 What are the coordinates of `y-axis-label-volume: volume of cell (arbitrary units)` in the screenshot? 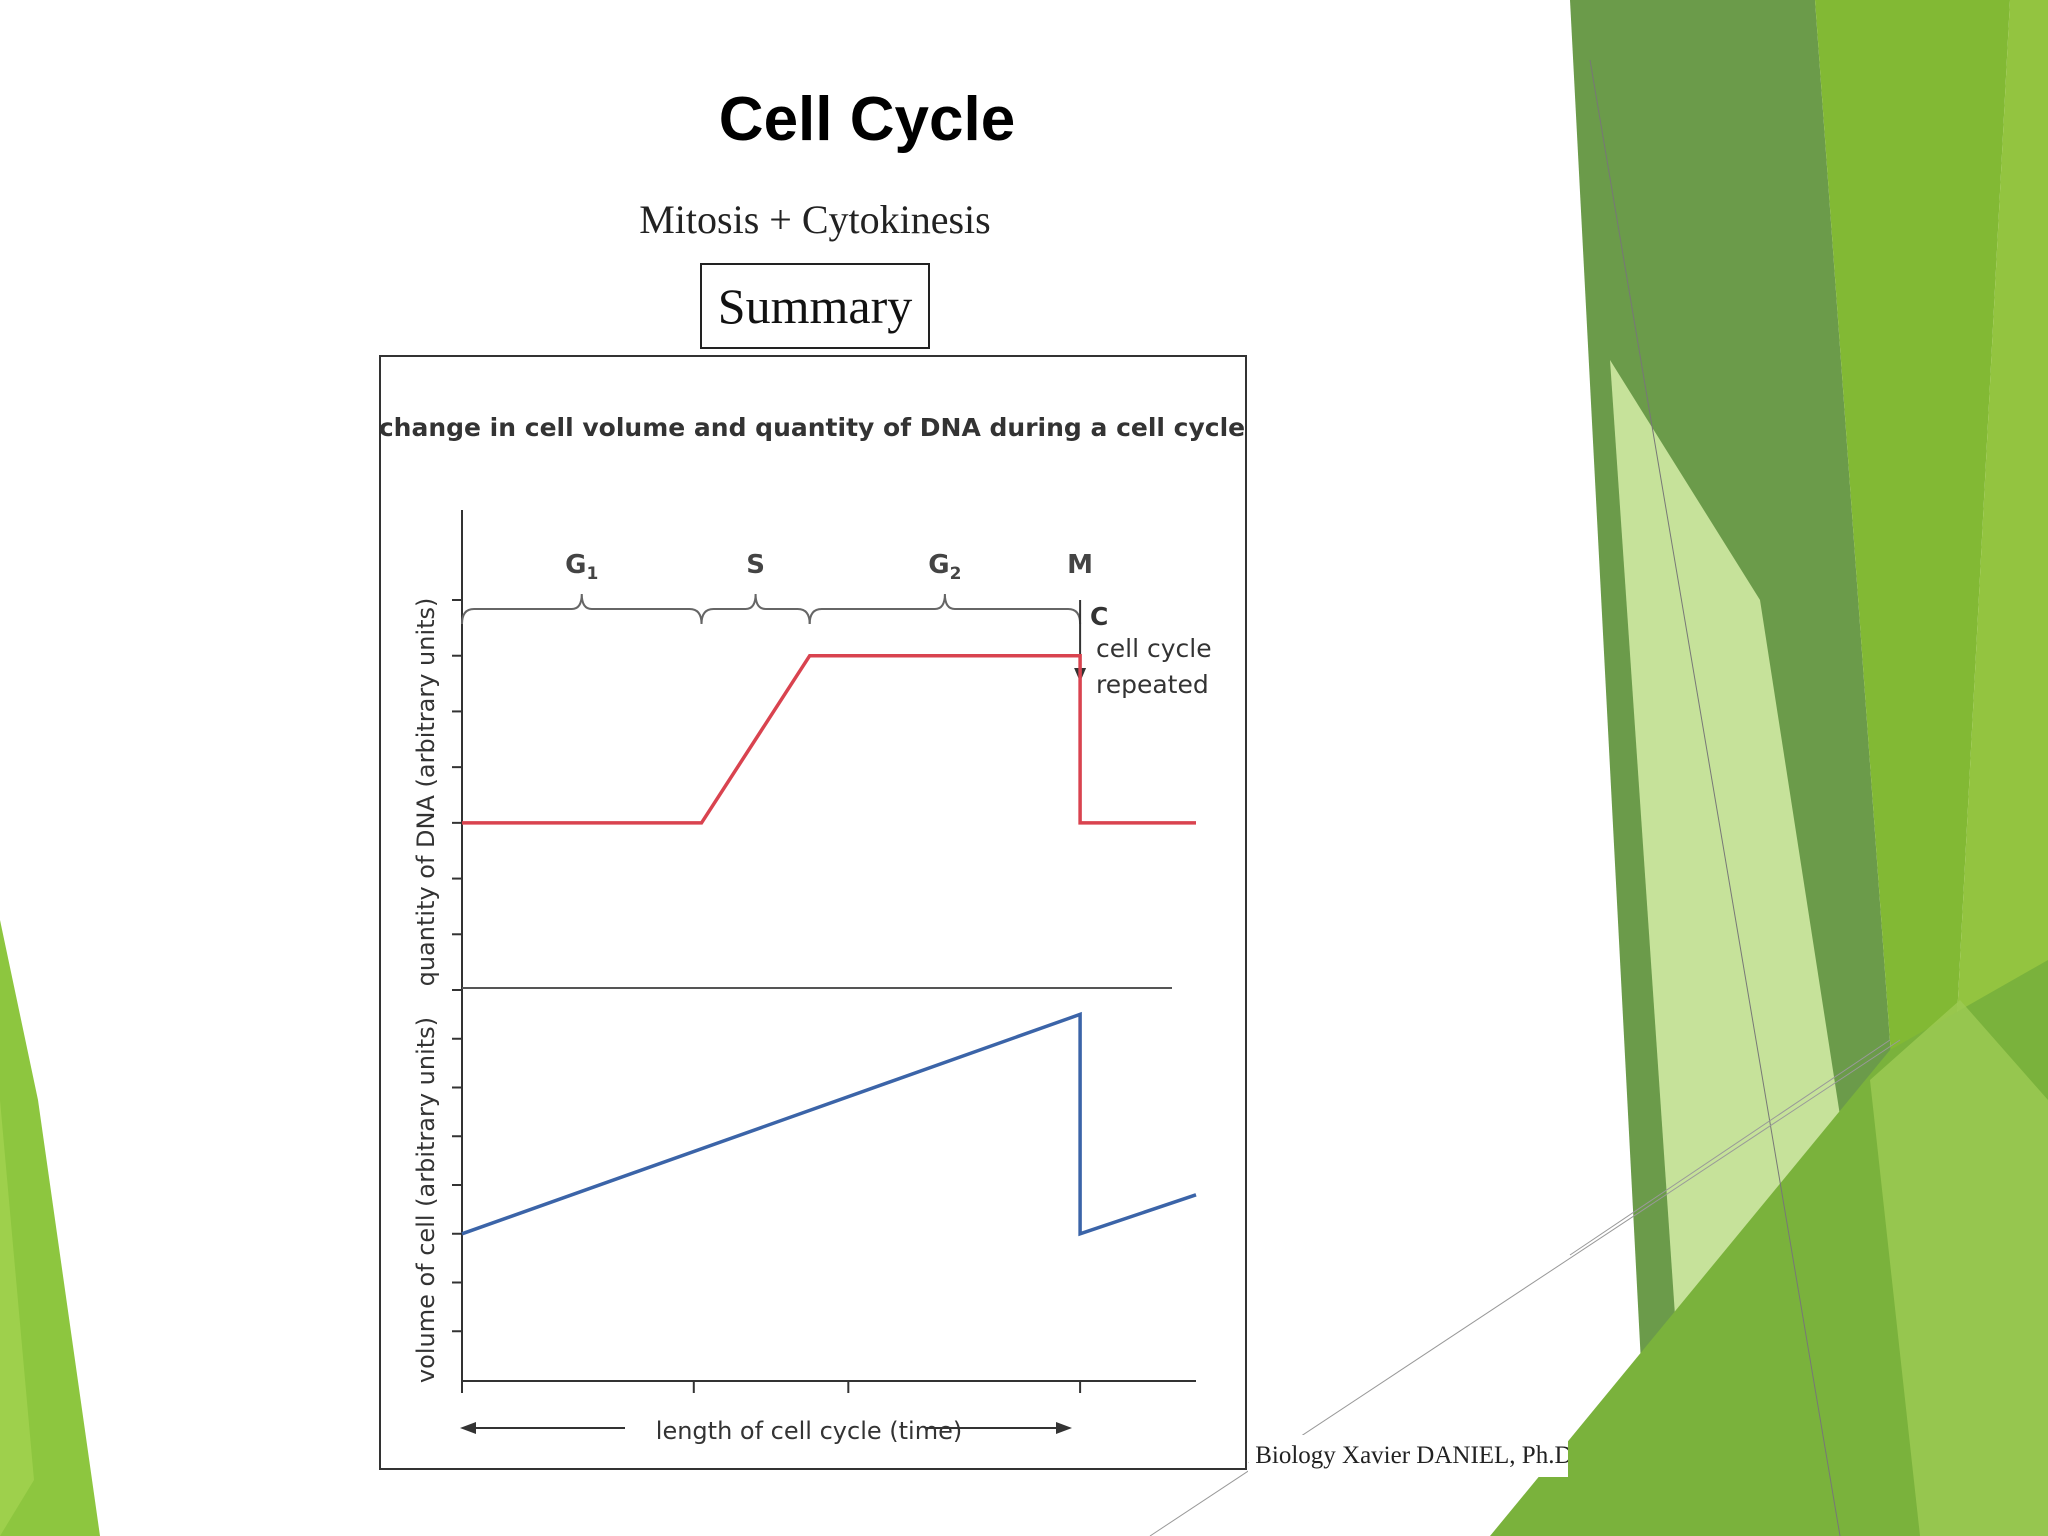 It's located at (426, 1200).